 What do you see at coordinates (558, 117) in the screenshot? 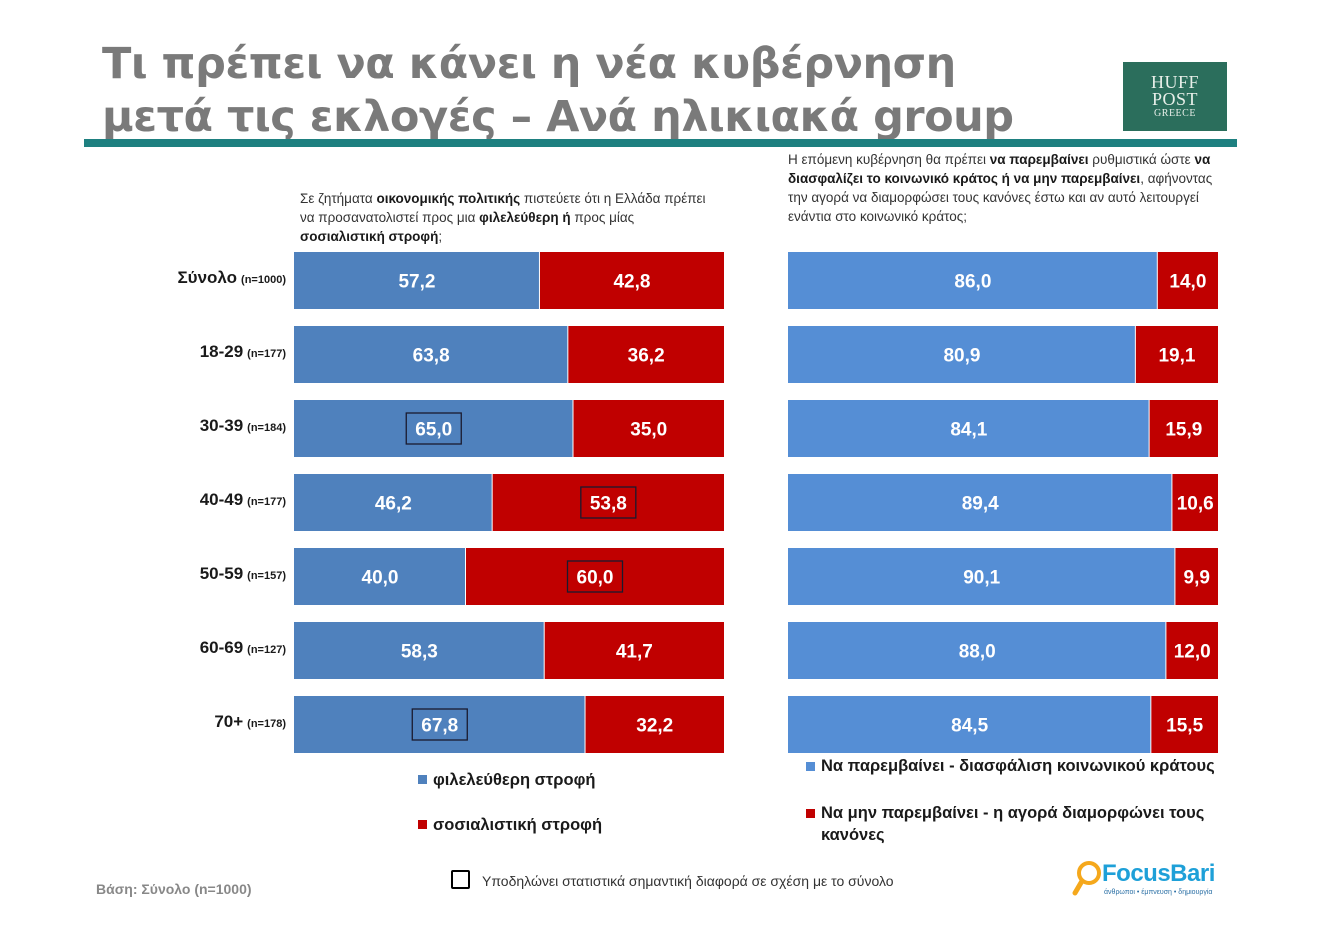
I see `title-line-2: μετά τις εκλογές – Ανά ηλικιακά group` at bounding box center [558, 117].